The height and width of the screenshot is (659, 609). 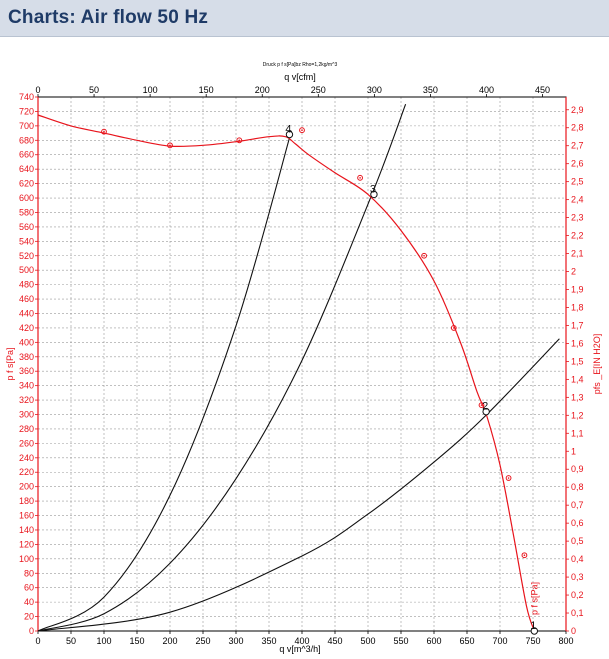 I want to click on x-top-tick-label: 100, so click(x=150, y=90).